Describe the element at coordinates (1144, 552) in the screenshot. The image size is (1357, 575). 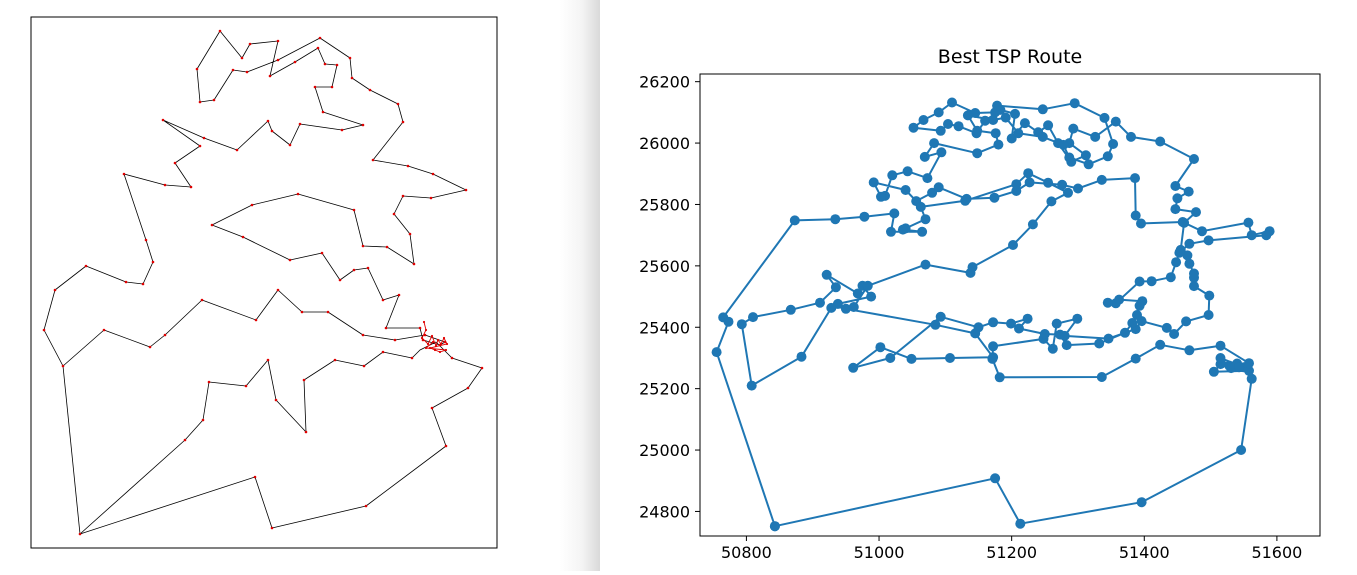
I see `x-tick-label-3: 51400` at that location.